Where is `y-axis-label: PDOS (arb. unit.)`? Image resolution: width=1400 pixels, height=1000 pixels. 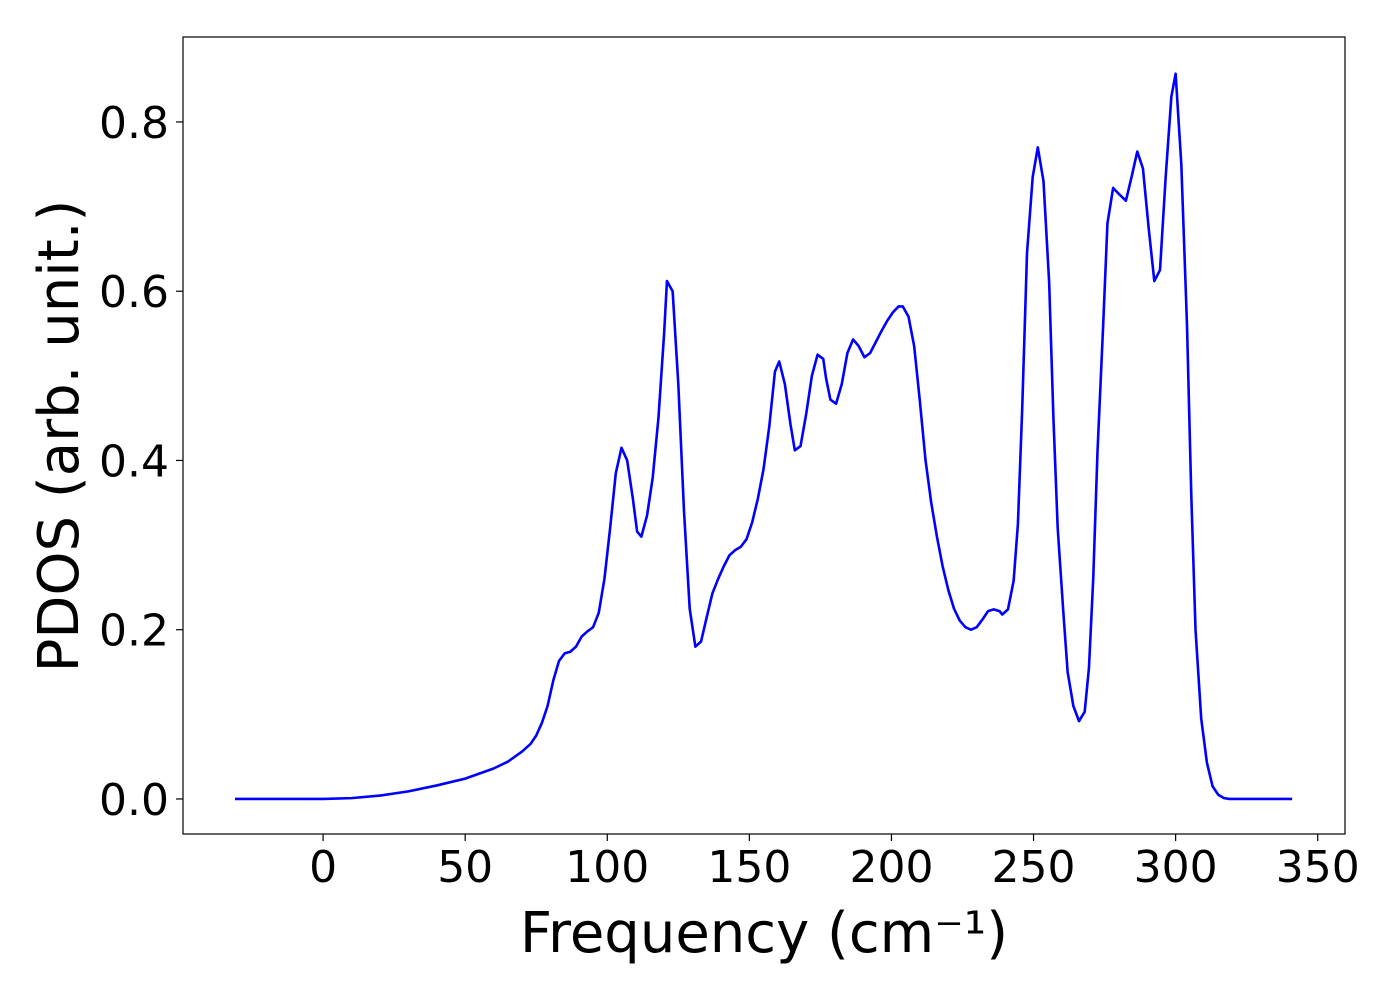
y-axis-label: PDOS (arb. unit.) is located at coordinates (59, 436).